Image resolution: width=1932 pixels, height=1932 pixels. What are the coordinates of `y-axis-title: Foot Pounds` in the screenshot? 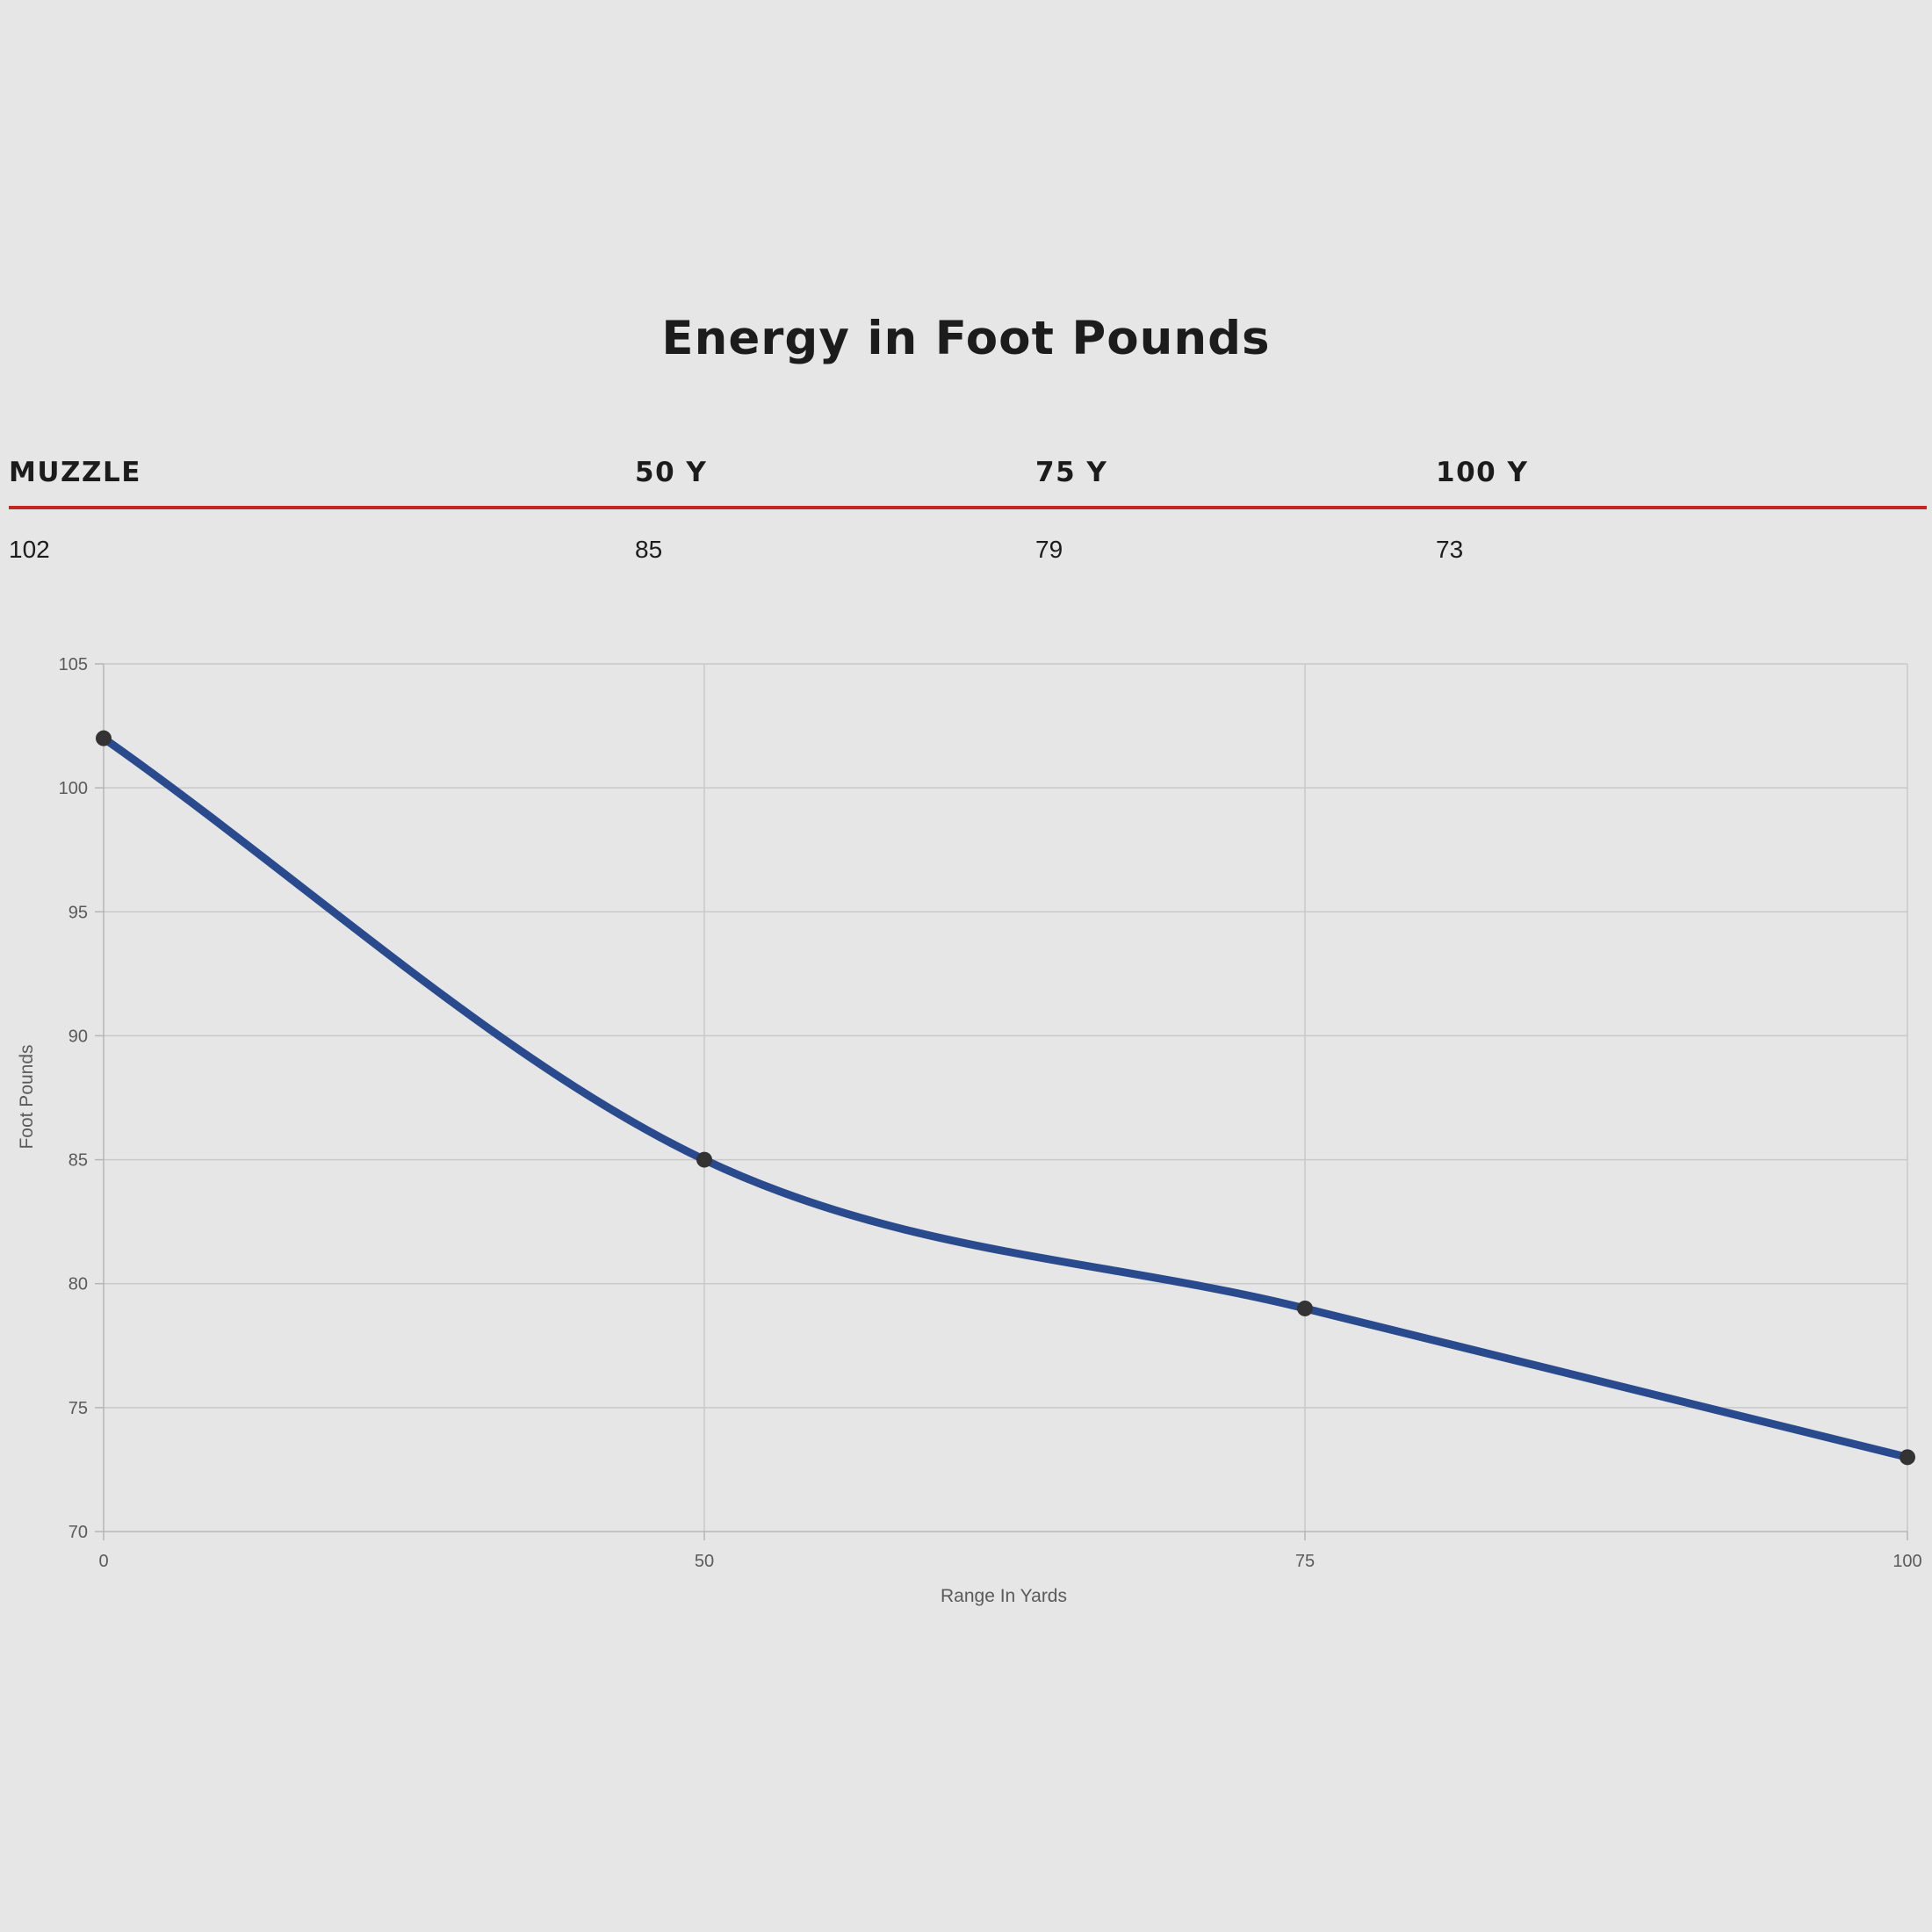 It's located at (27, 1096).